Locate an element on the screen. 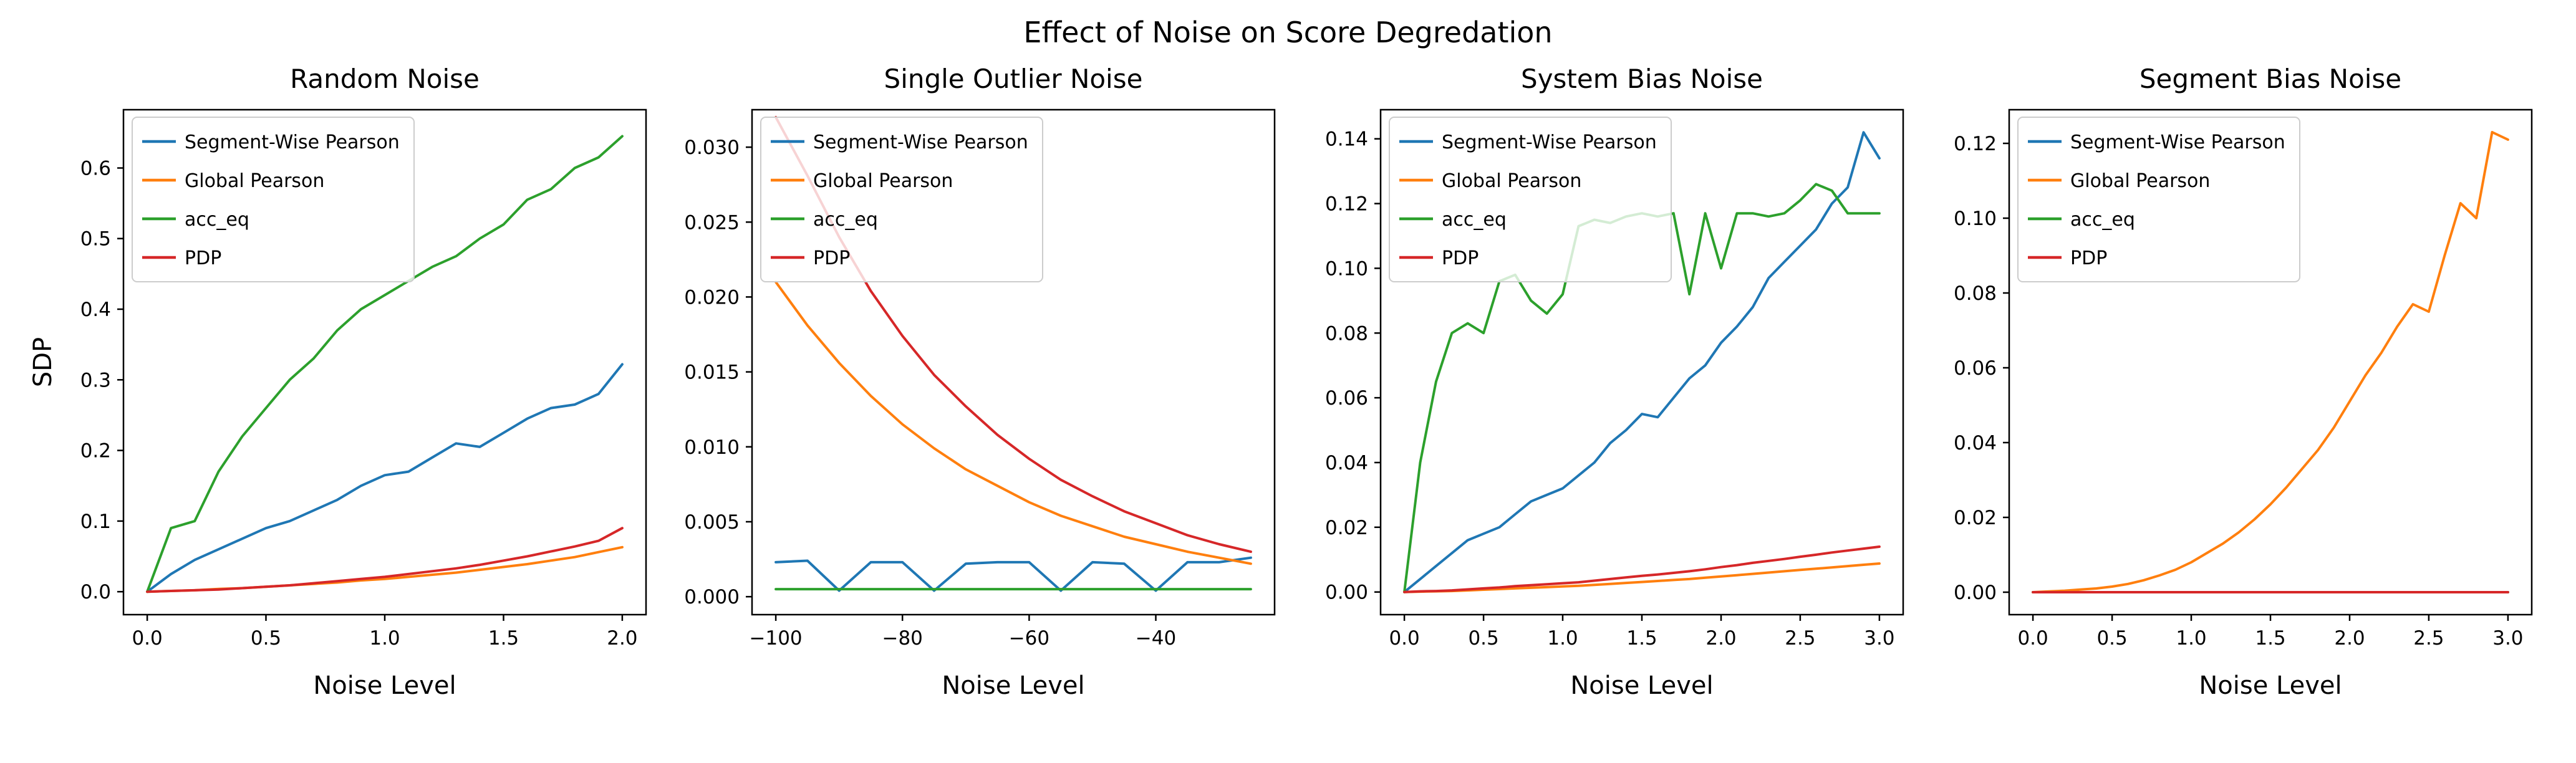 The image size is (2576, 763). y-tick-label: 0.3 is located at coordinates (95, 380).